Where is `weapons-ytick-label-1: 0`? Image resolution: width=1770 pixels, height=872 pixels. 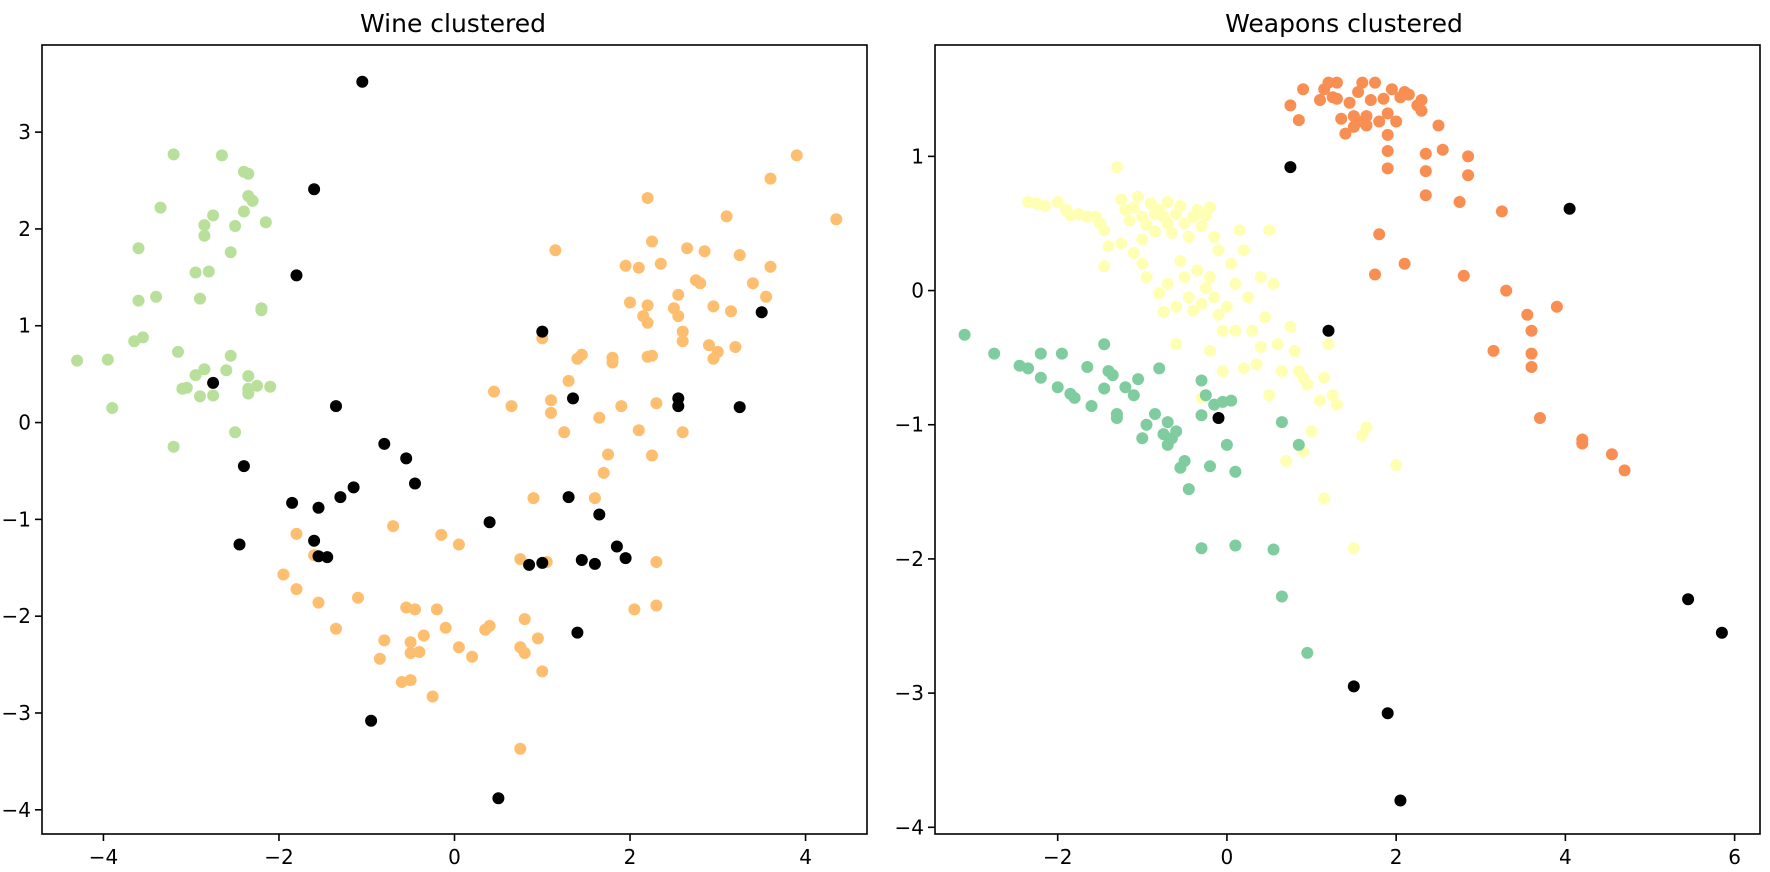 weapons-ytick-label-1: 0 is located at coordinates (917, 291).